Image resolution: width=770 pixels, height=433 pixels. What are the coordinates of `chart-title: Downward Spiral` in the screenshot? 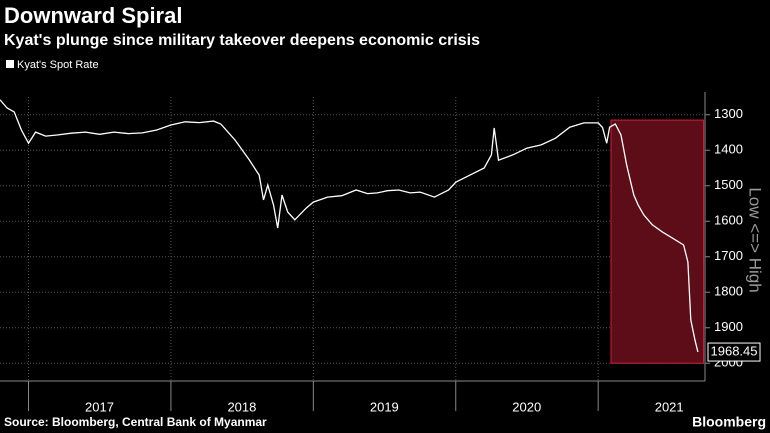 It's located at (93, 15).